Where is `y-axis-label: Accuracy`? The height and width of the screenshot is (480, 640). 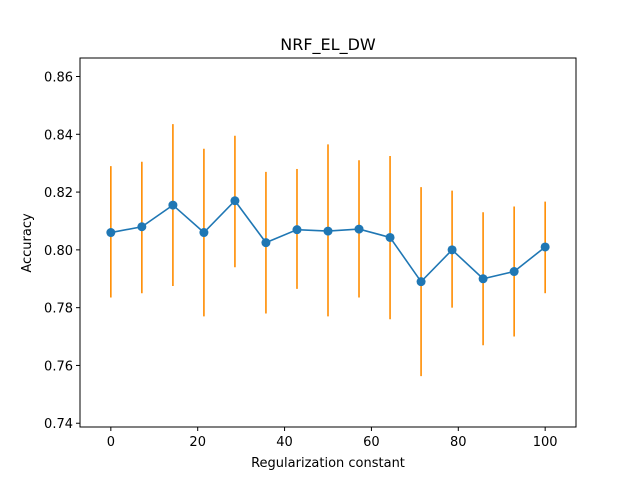 y-axis-label: Accuracy is located at coordinates (27, 243).